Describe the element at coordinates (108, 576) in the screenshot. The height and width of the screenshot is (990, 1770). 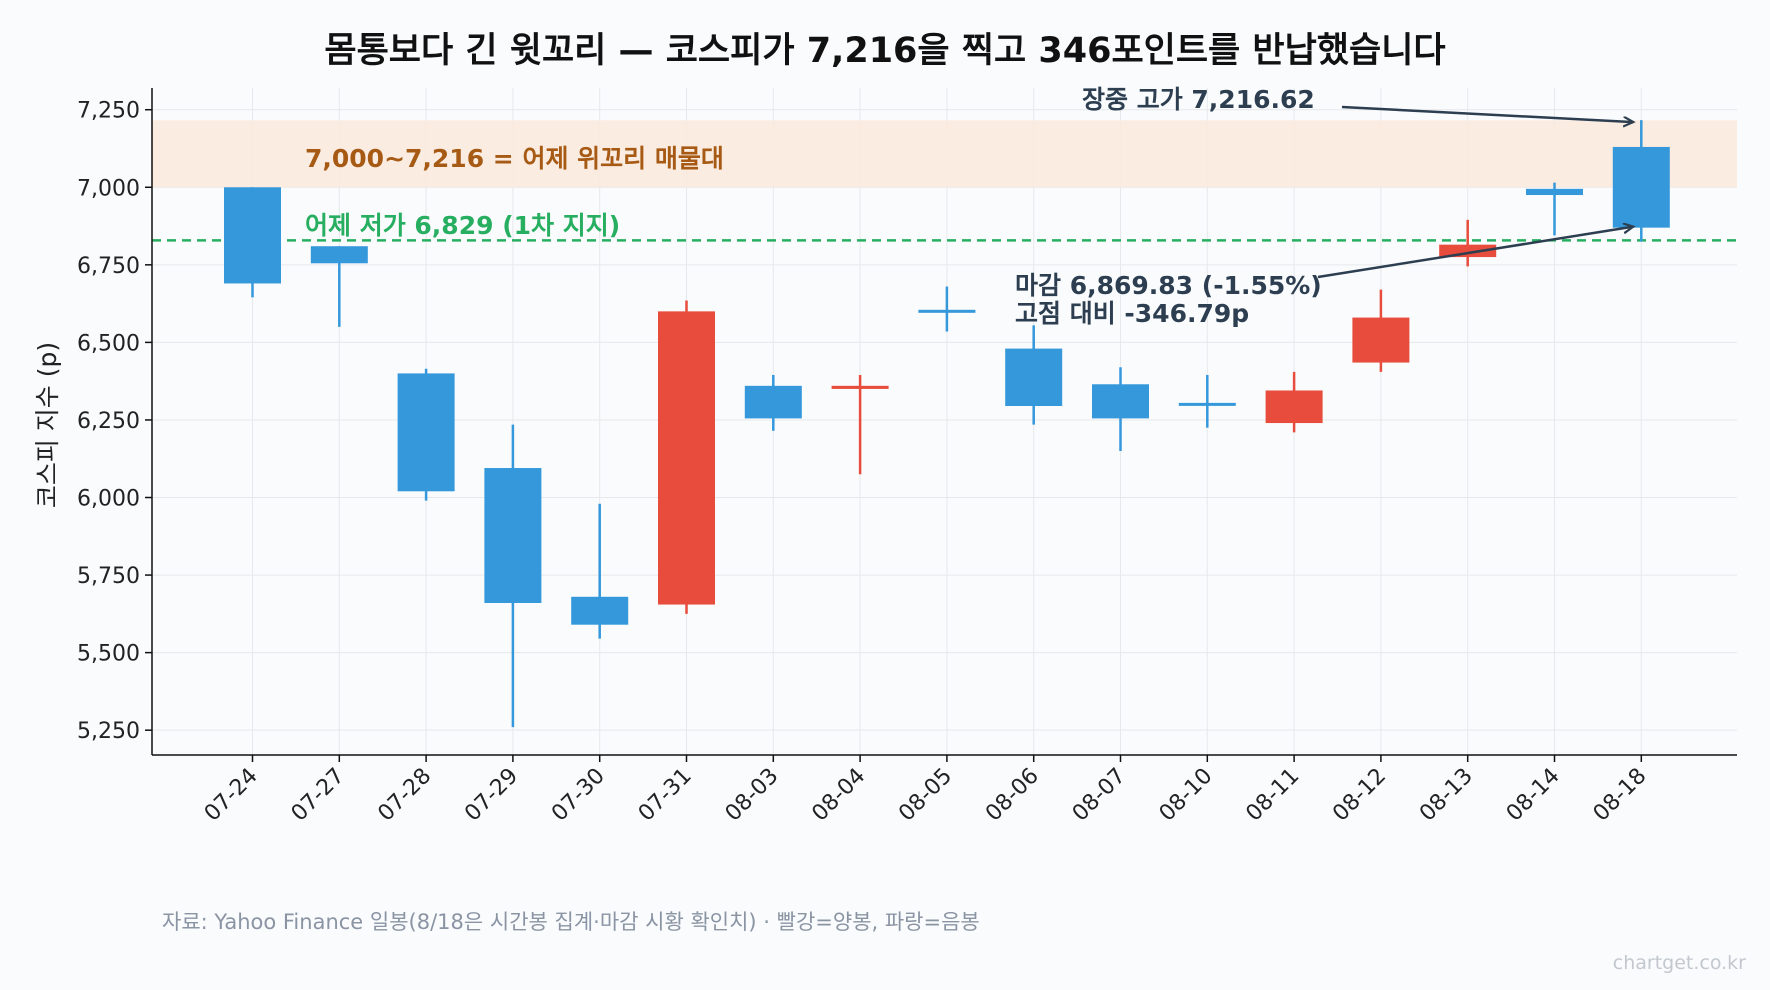
I see `y-tick-label: 5,750` at that location.